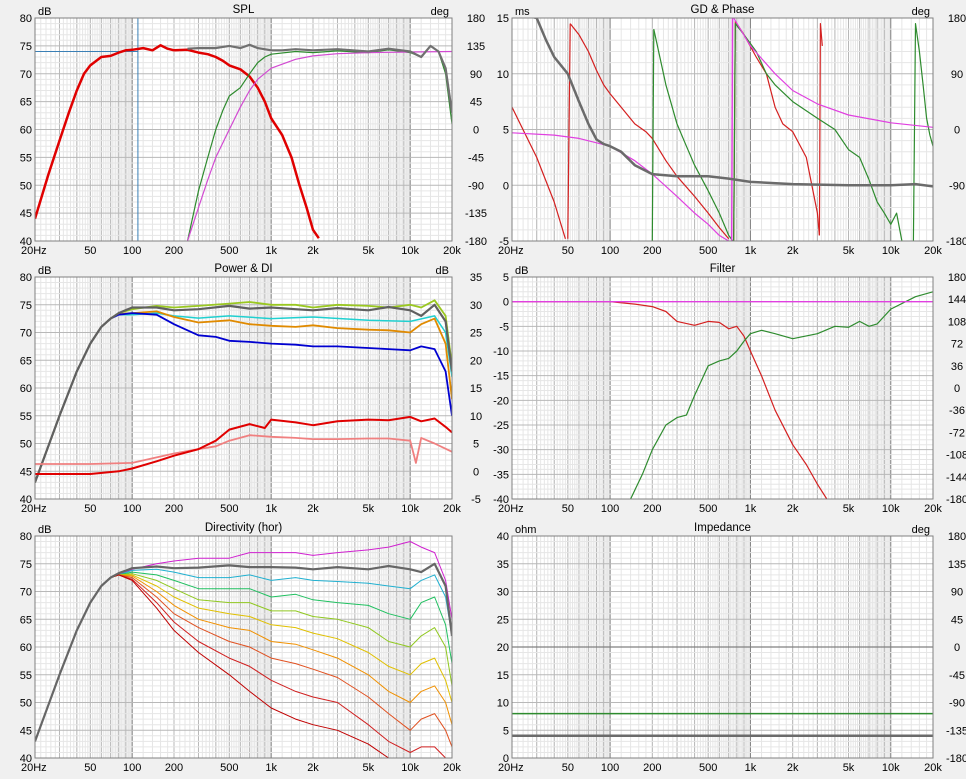 The image size is (966, 779). Describe the element at coordinates (506, 759) in the screenshot. I see `y-tick-label: 0` at that location.